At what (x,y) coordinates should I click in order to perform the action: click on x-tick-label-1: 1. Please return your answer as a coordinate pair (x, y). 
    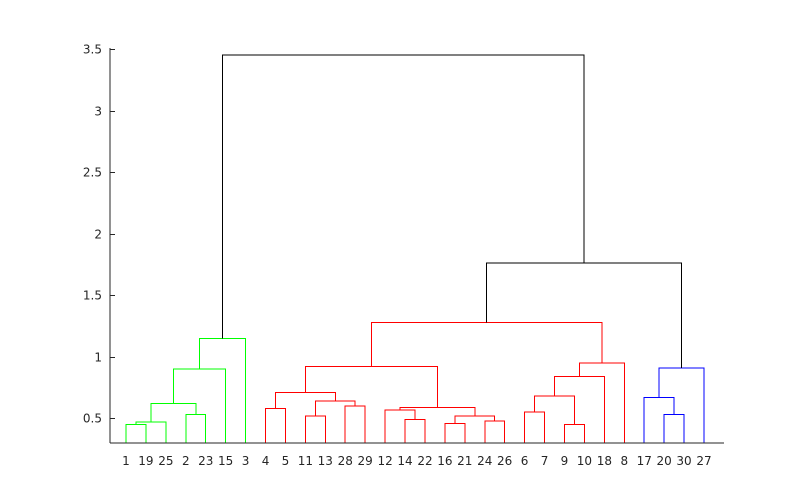
    Looking at the image, I should click on (126, 461).